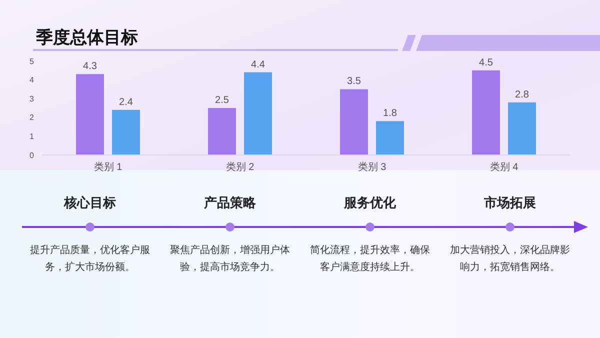 This screenshot has height=338, width=600. What do you see at coordinates (32, 99) in the screenshot?
I see `y-tick-label: 3` at bounding box center [32, 99].